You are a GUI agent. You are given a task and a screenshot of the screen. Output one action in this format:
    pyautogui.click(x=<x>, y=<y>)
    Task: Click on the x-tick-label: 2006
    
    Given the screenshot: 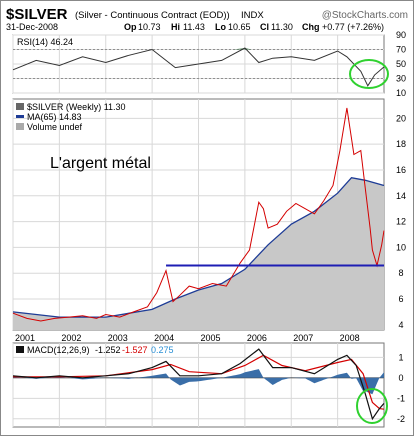 What is the action you would take?
    pyautogui.click(x=257, y=338)
    